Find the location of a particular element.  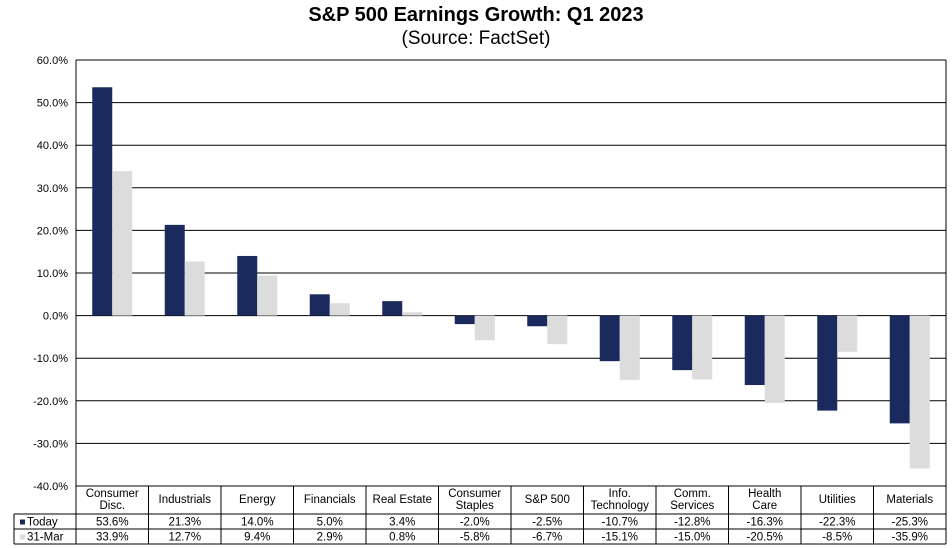

data-label: -2.5% is located at coordinates (547, 523).